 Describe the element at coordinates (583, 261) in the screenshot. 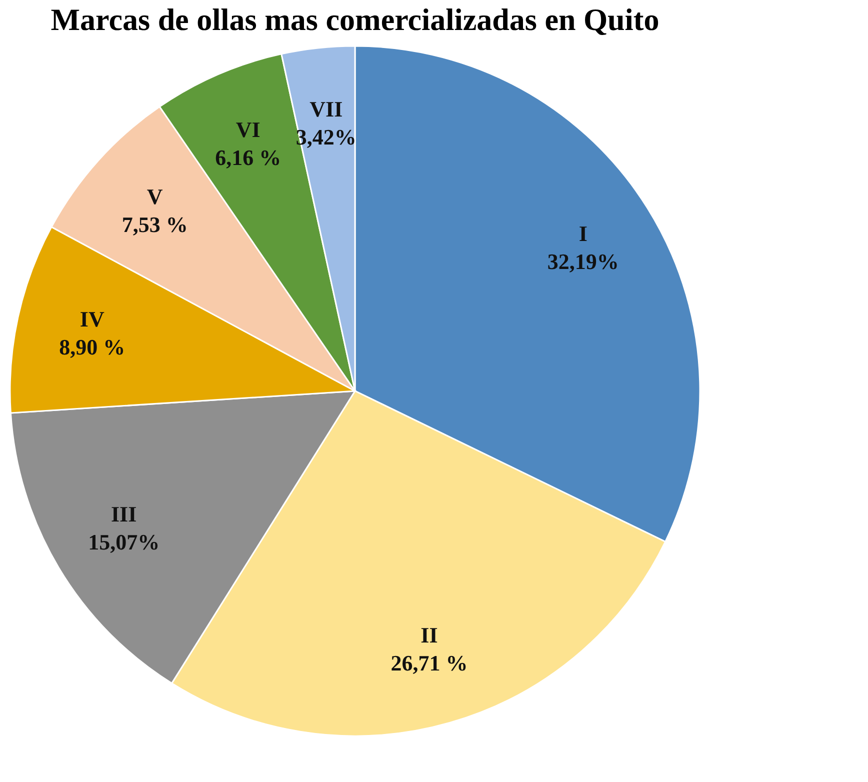

I see `data-label: 32,19%` at that location.